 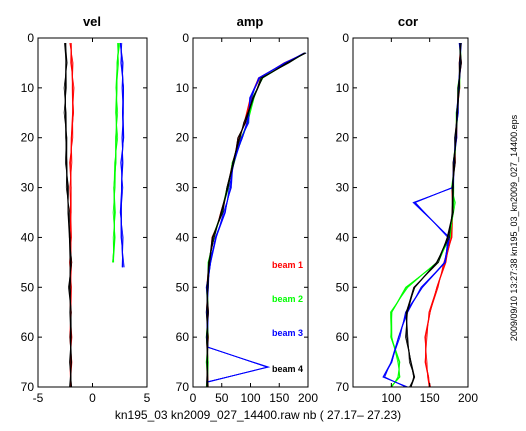 I want to click on vel-series-2-trace, so click(x=68, y=215).